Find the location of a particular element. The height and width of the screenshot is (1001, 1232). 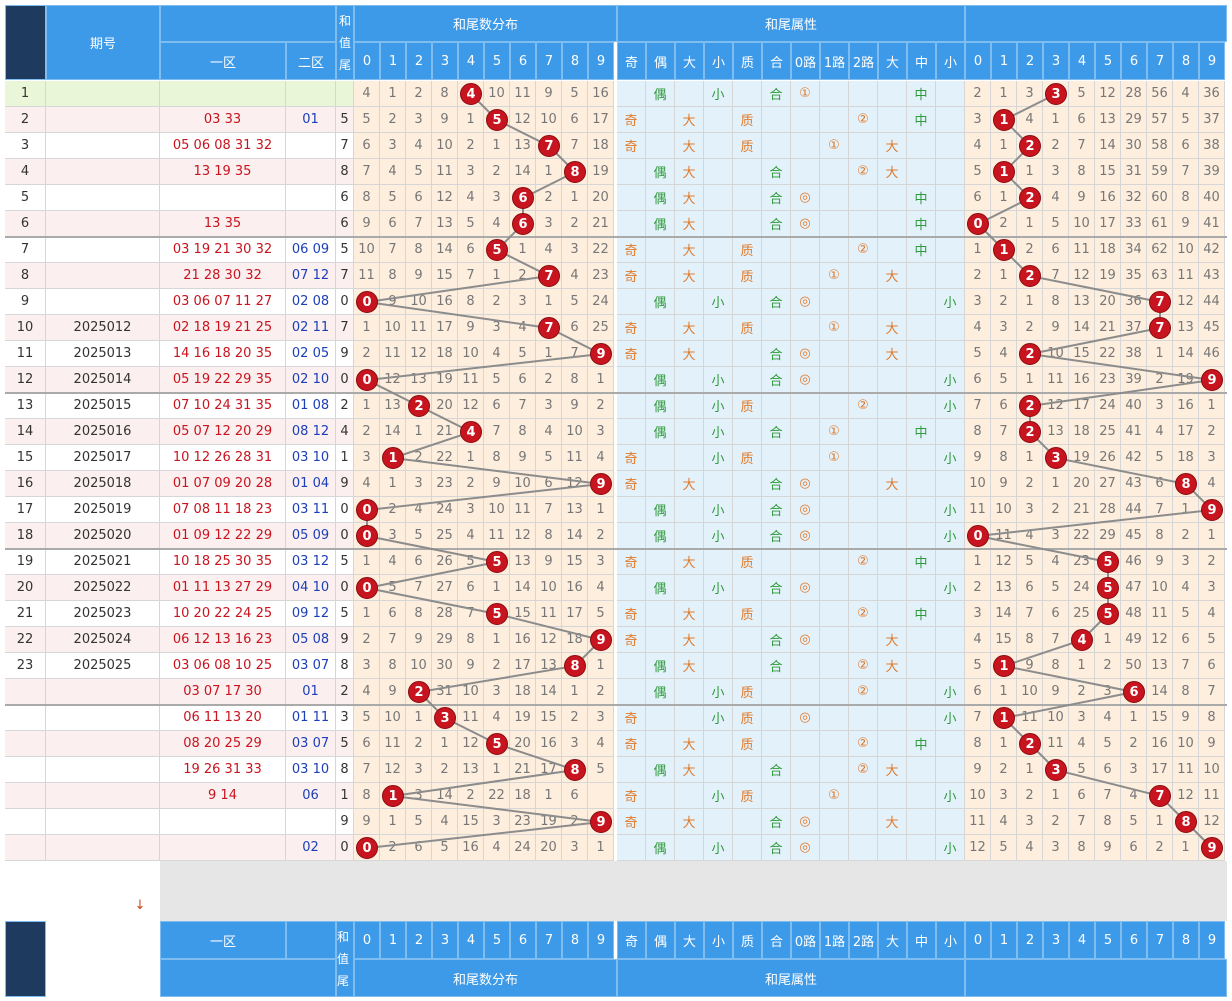

period-cell is located at coordinates (103, 796).